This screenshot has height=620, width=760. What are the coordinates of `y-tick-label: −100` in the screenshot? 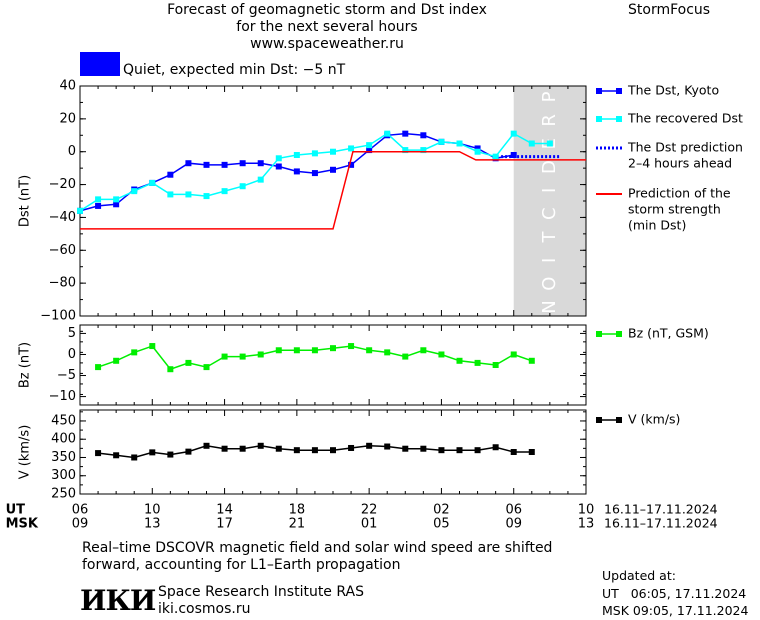 It's located at (58, 316).